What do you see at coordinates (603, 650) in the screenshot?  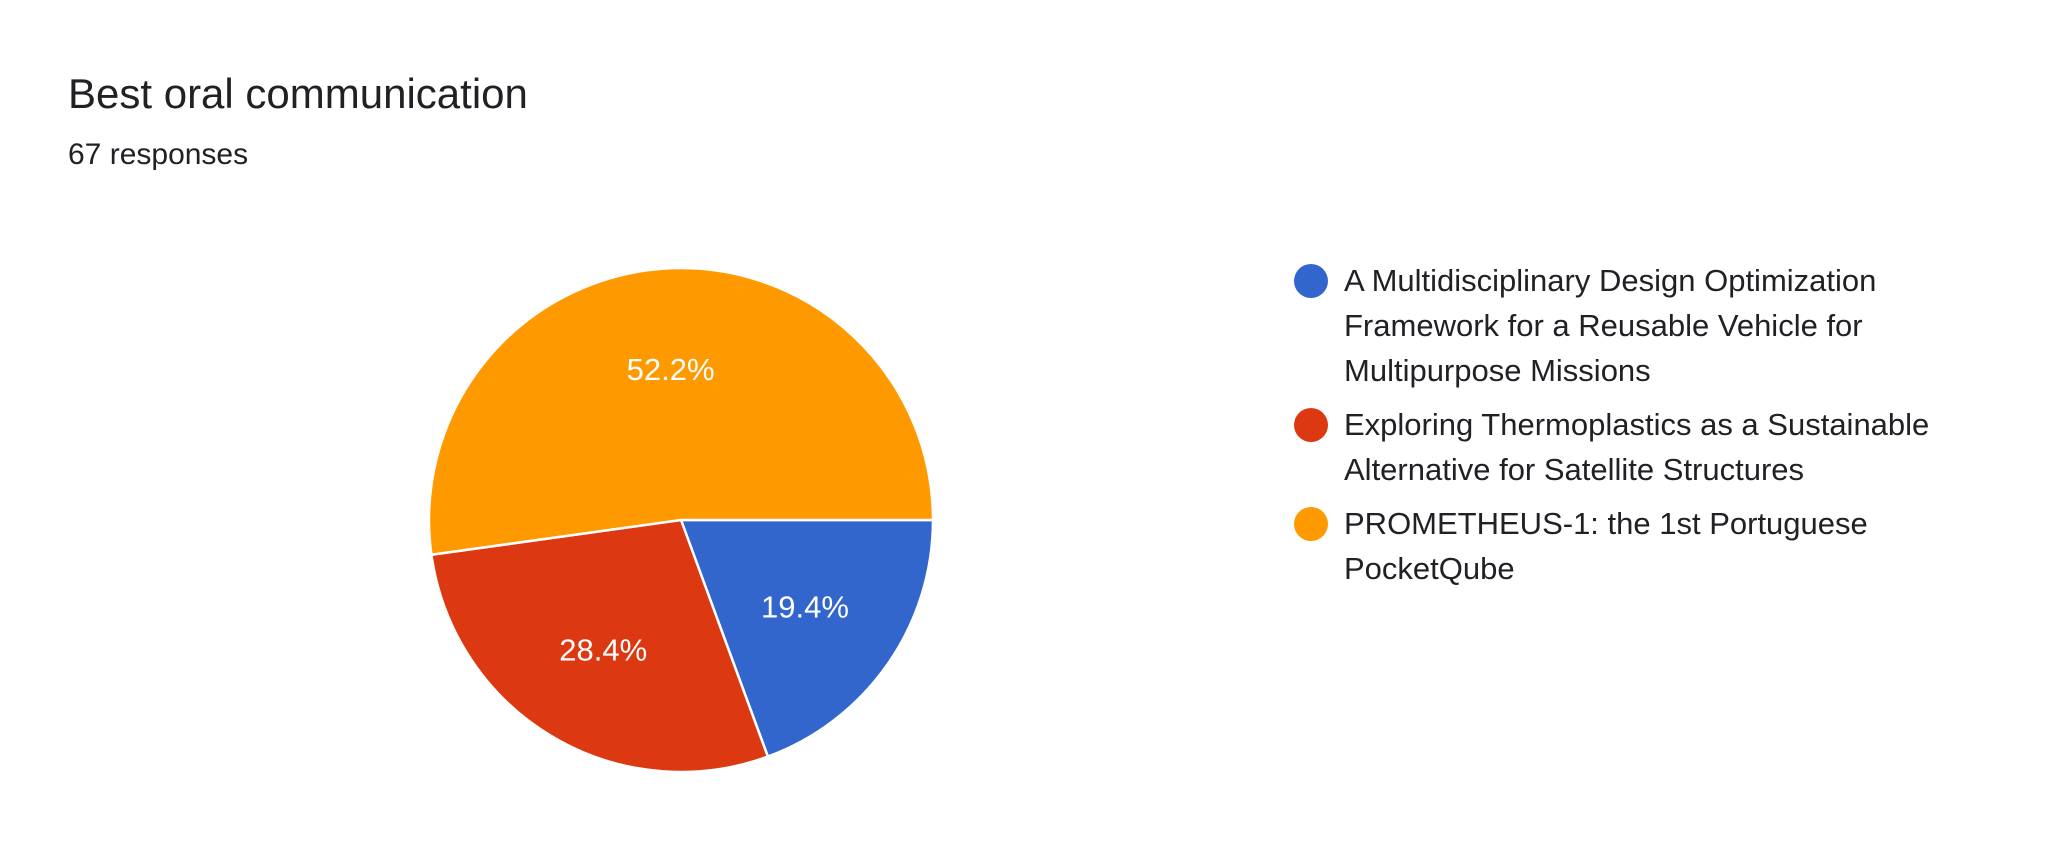 I see `pie-slice-label-2: 28.4%` at bounding box center [603, 650].